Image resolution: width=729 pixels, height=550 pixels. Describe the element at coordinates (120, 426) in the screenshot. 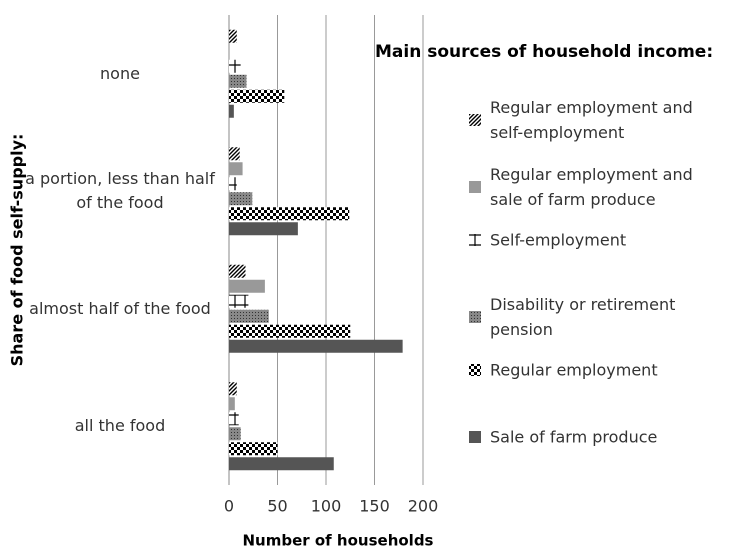

I see `y-tick-label: all the food` at that location.